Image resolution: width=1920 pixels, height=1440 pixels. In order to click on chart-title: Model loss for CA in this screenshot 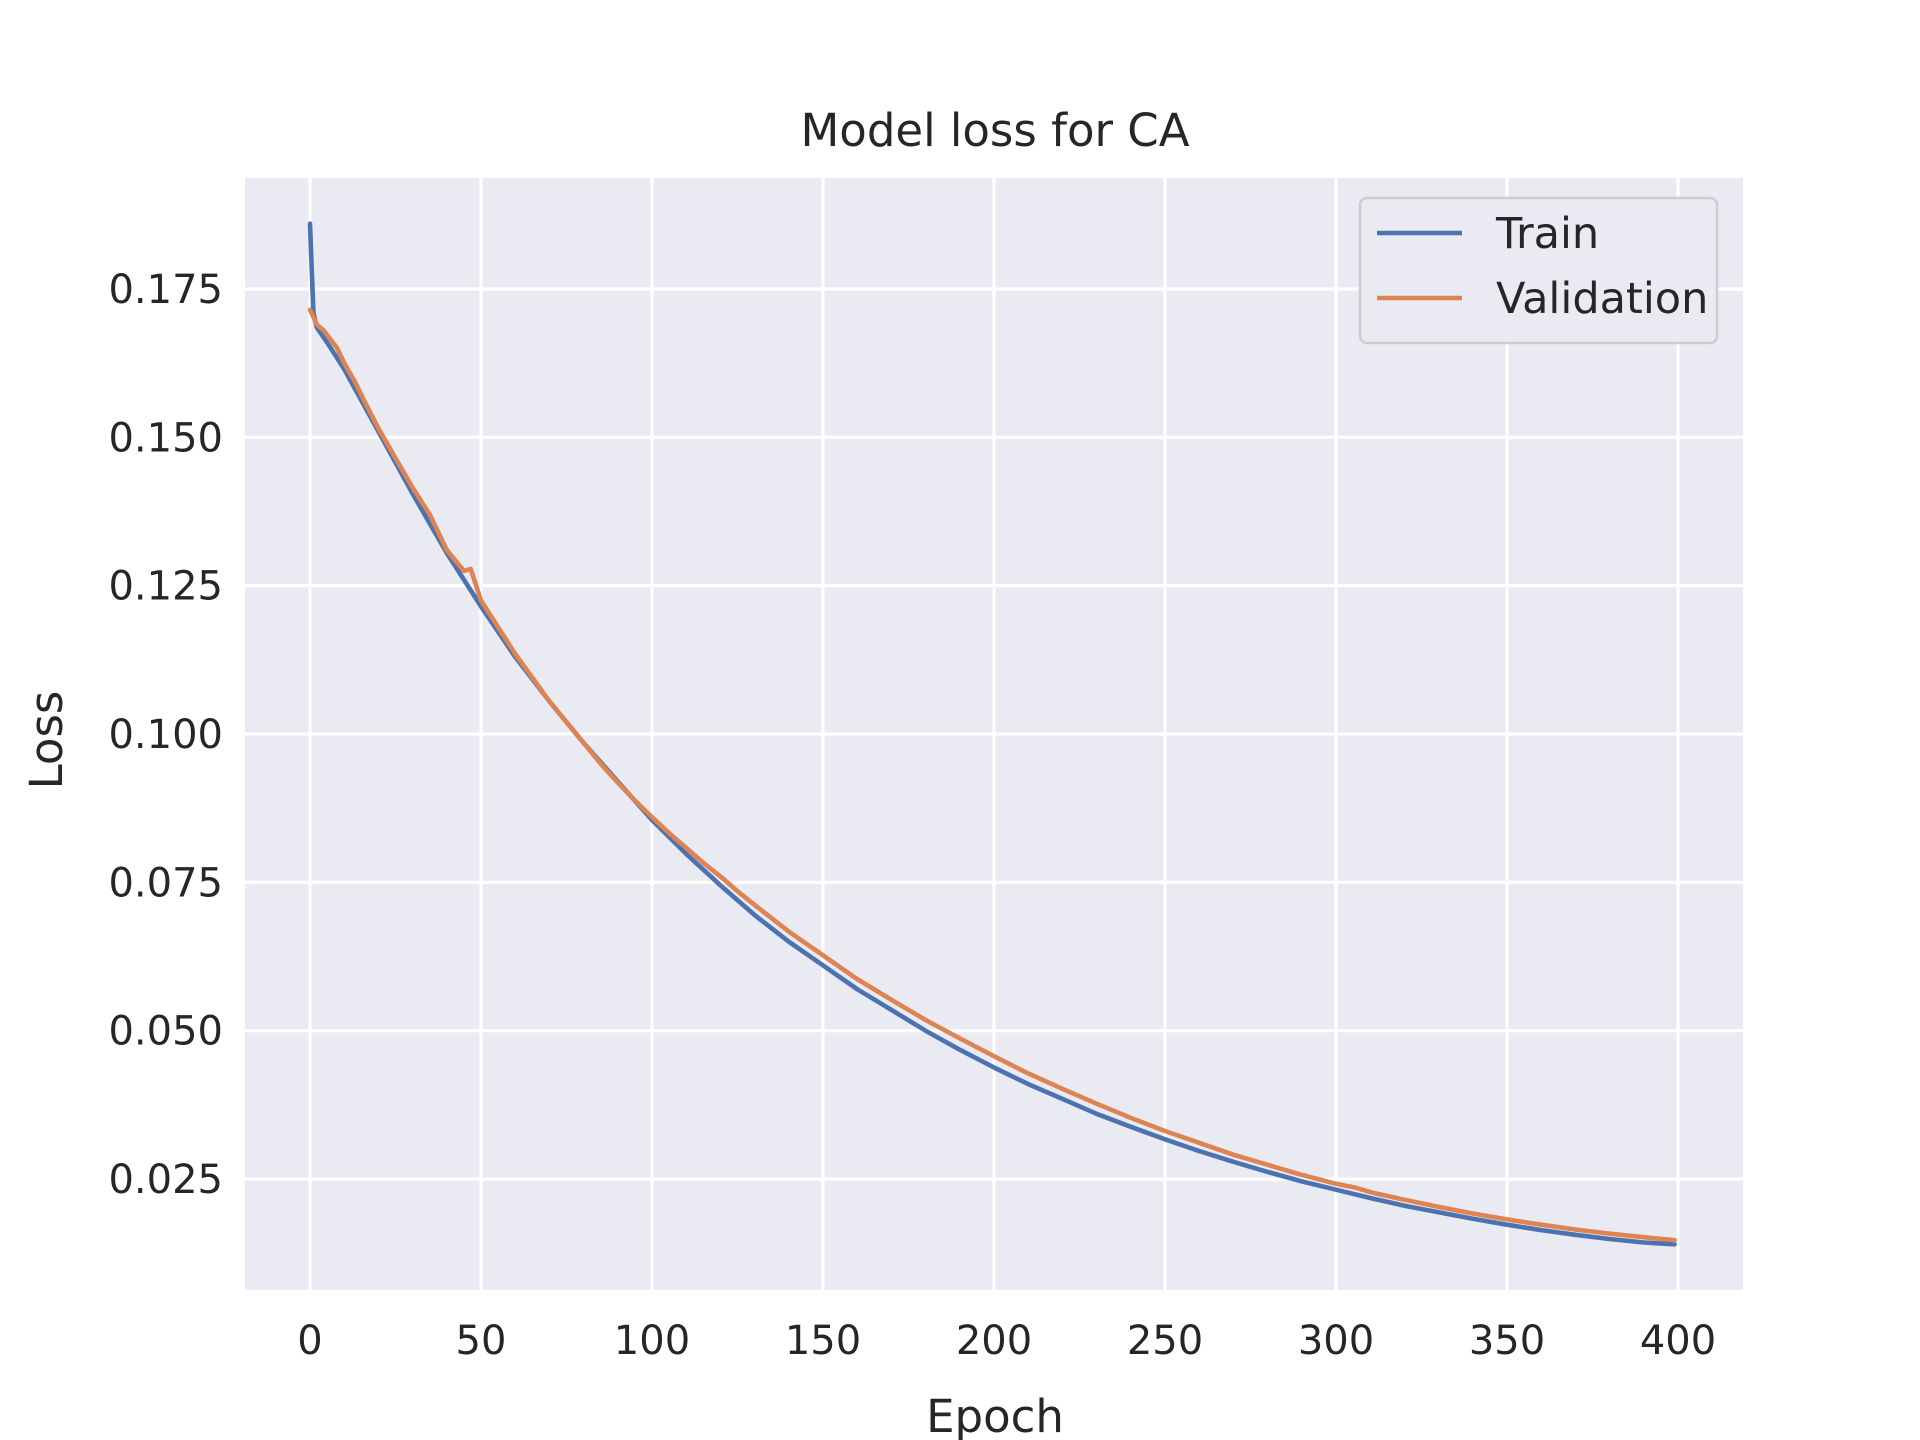, I will do `click(994, 130)`.